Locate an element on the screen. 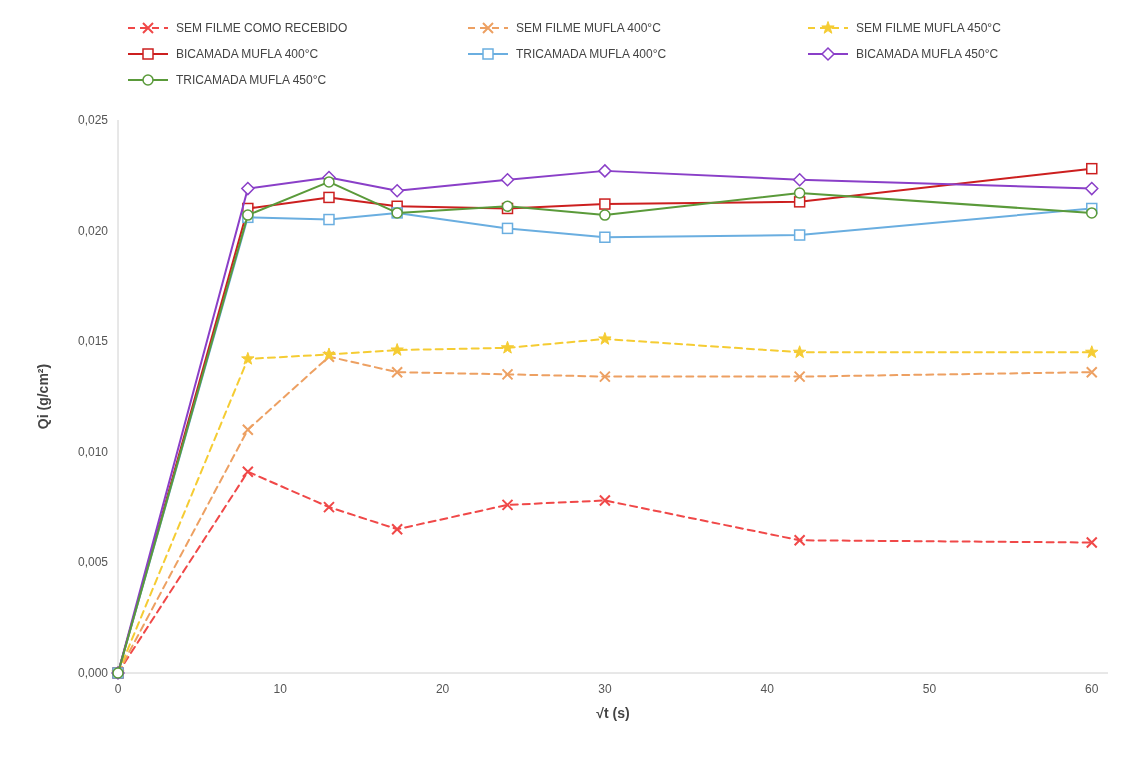 This screenshot has height=760, width=1140. legend-label: TRICAMADA MUFLA 400°C is located at coordinates (591, 54).